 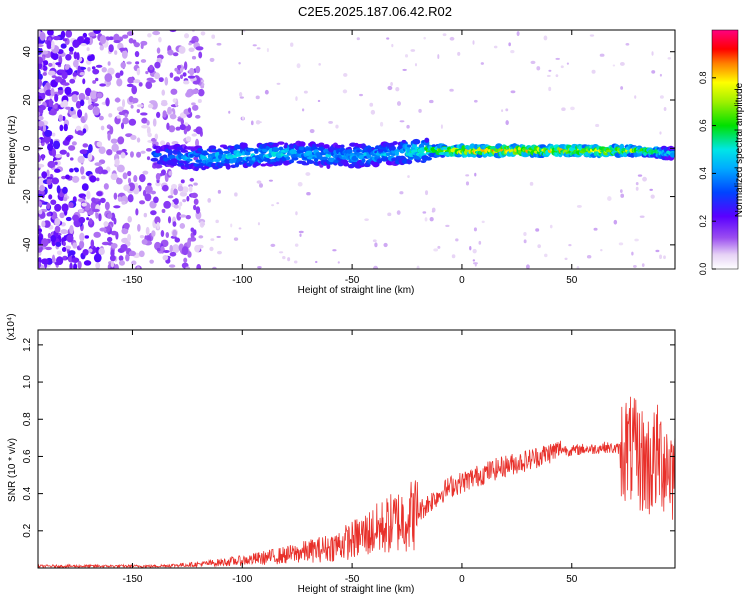 I want to click on colorbar-tick-label: 0.0, so click(x=703, y=269).